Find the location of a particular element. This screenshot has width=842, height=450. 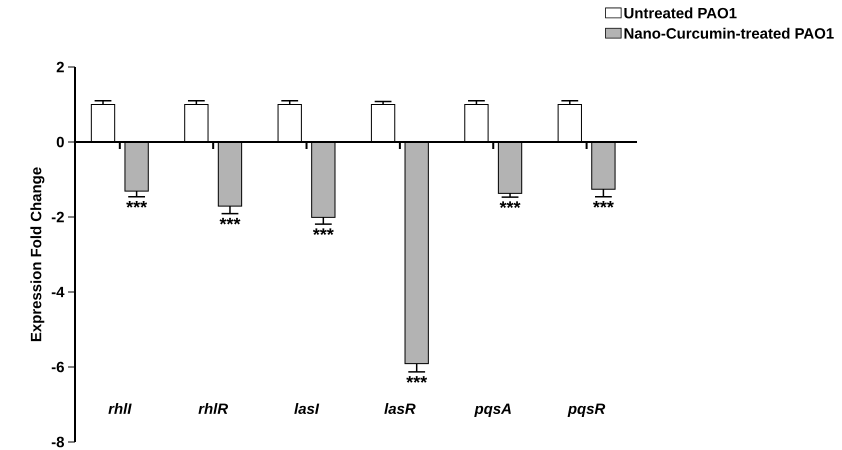

x-tick-label: rhlI is located at coordinates (120, 408).